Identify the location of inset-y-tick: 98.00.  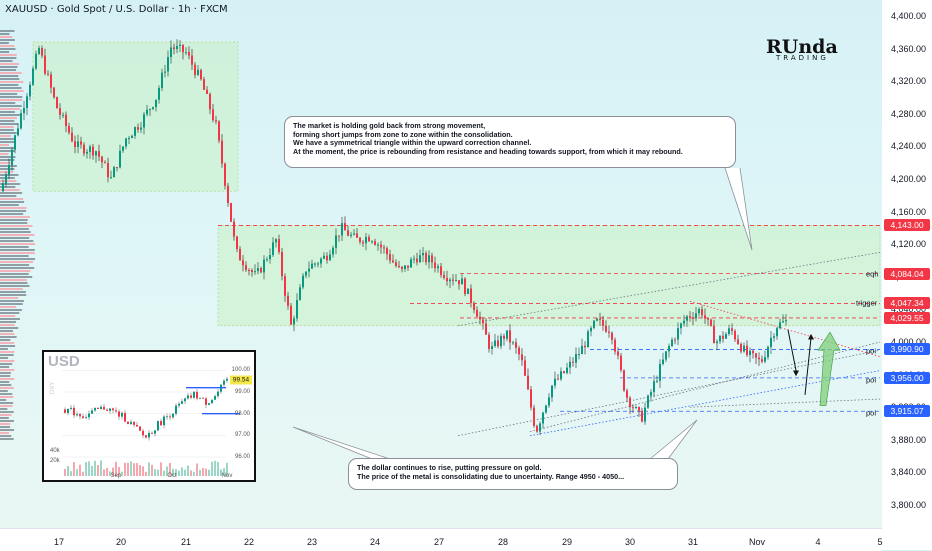
(242, 413).